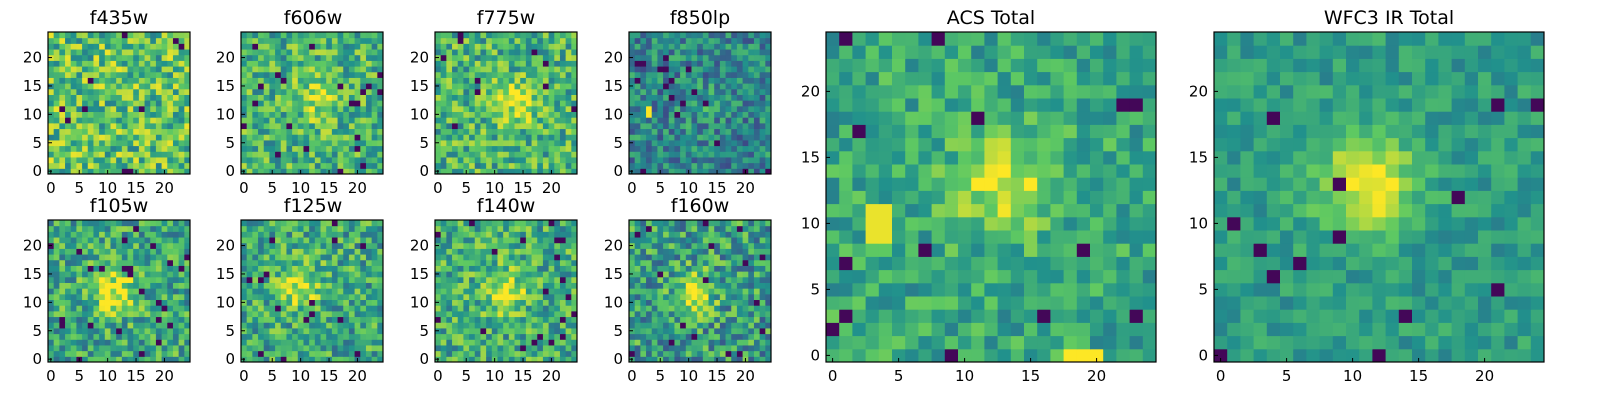 The height and width of the screenshot is (400, 1600). Describe the element at coordinates (244, 188) in the screenshot. I see `x-tick-label: 0` at that location.